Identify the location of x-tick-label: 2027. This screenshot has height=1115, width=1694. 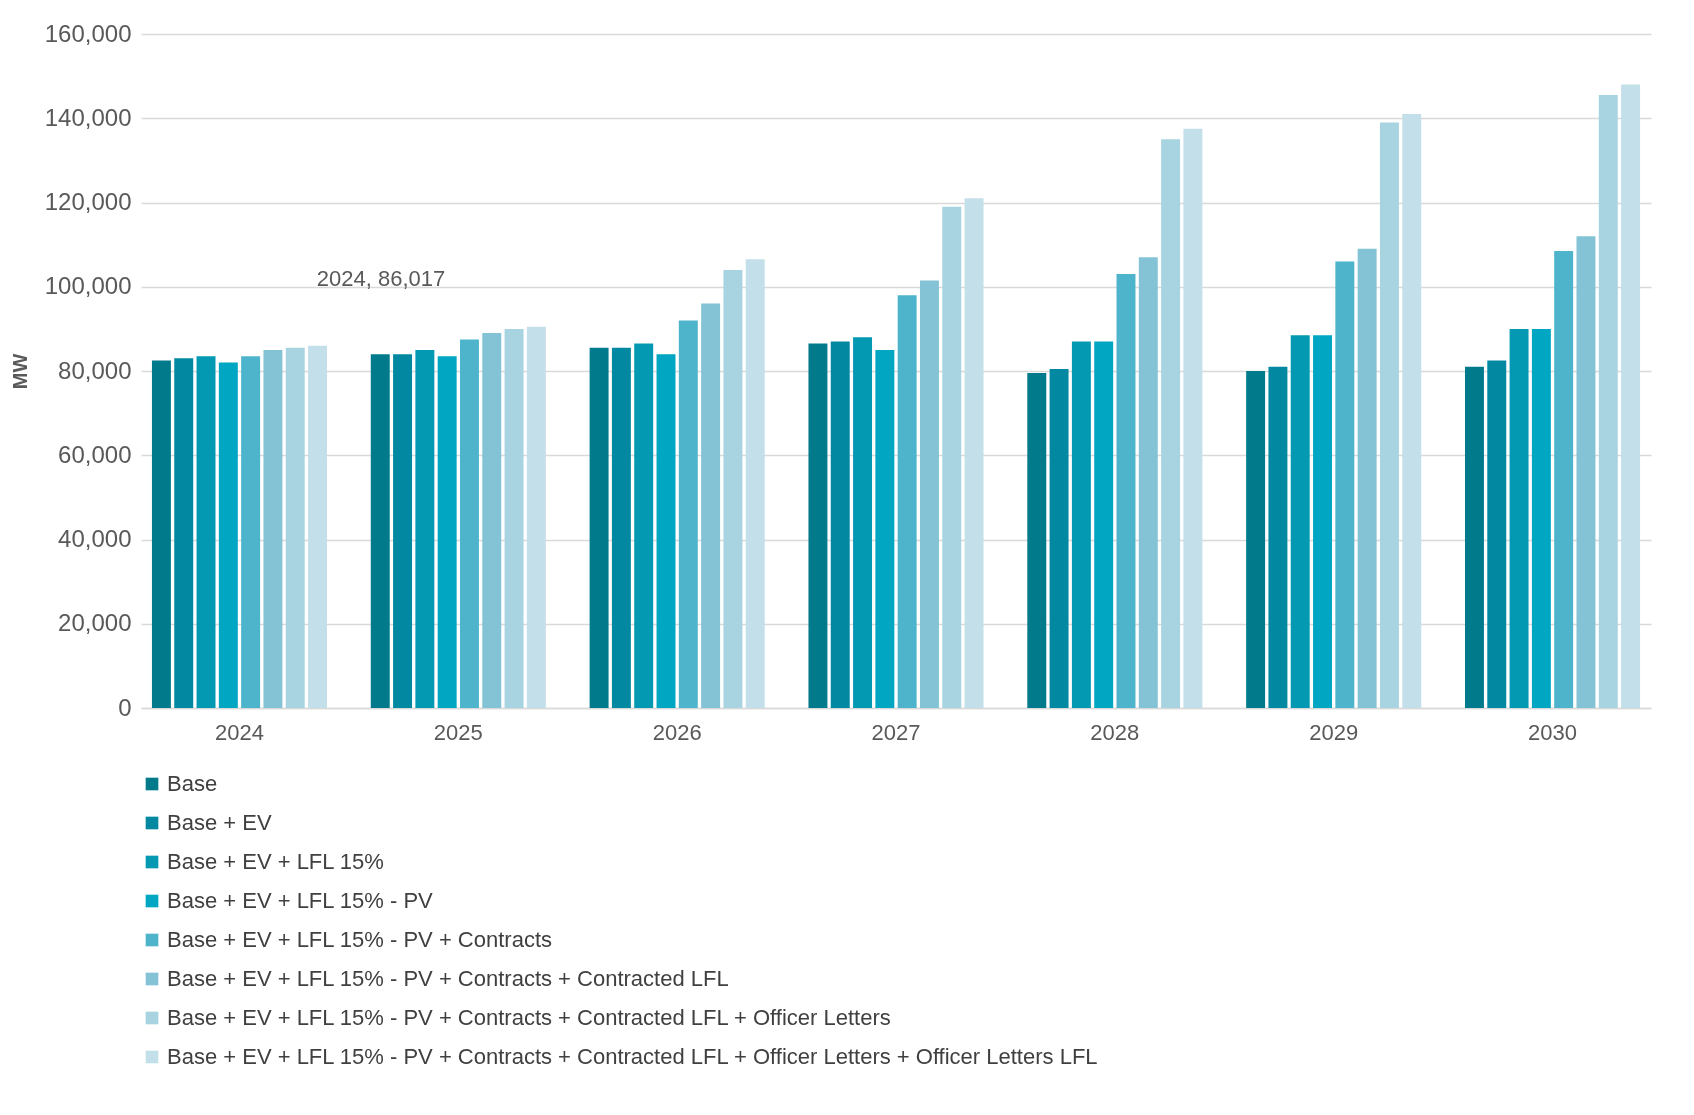
(896, 732).